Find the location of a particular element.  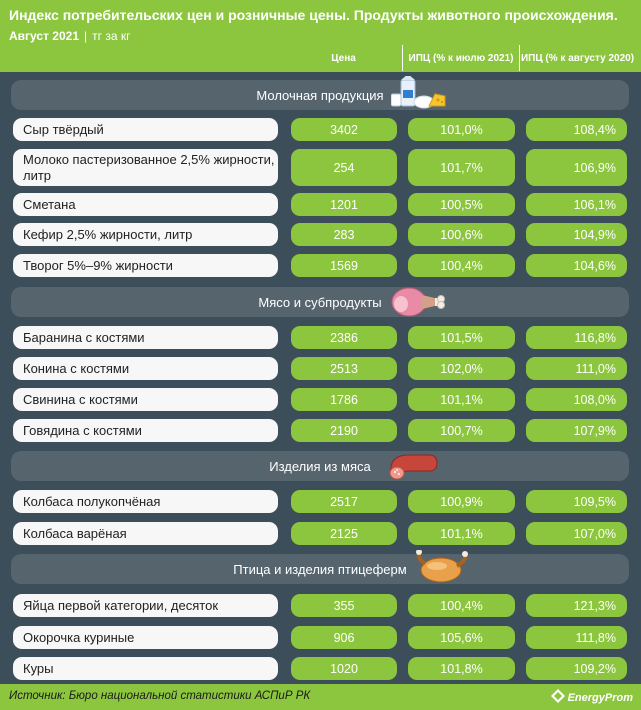

sausage-icon is located at coordinates (413, 467).